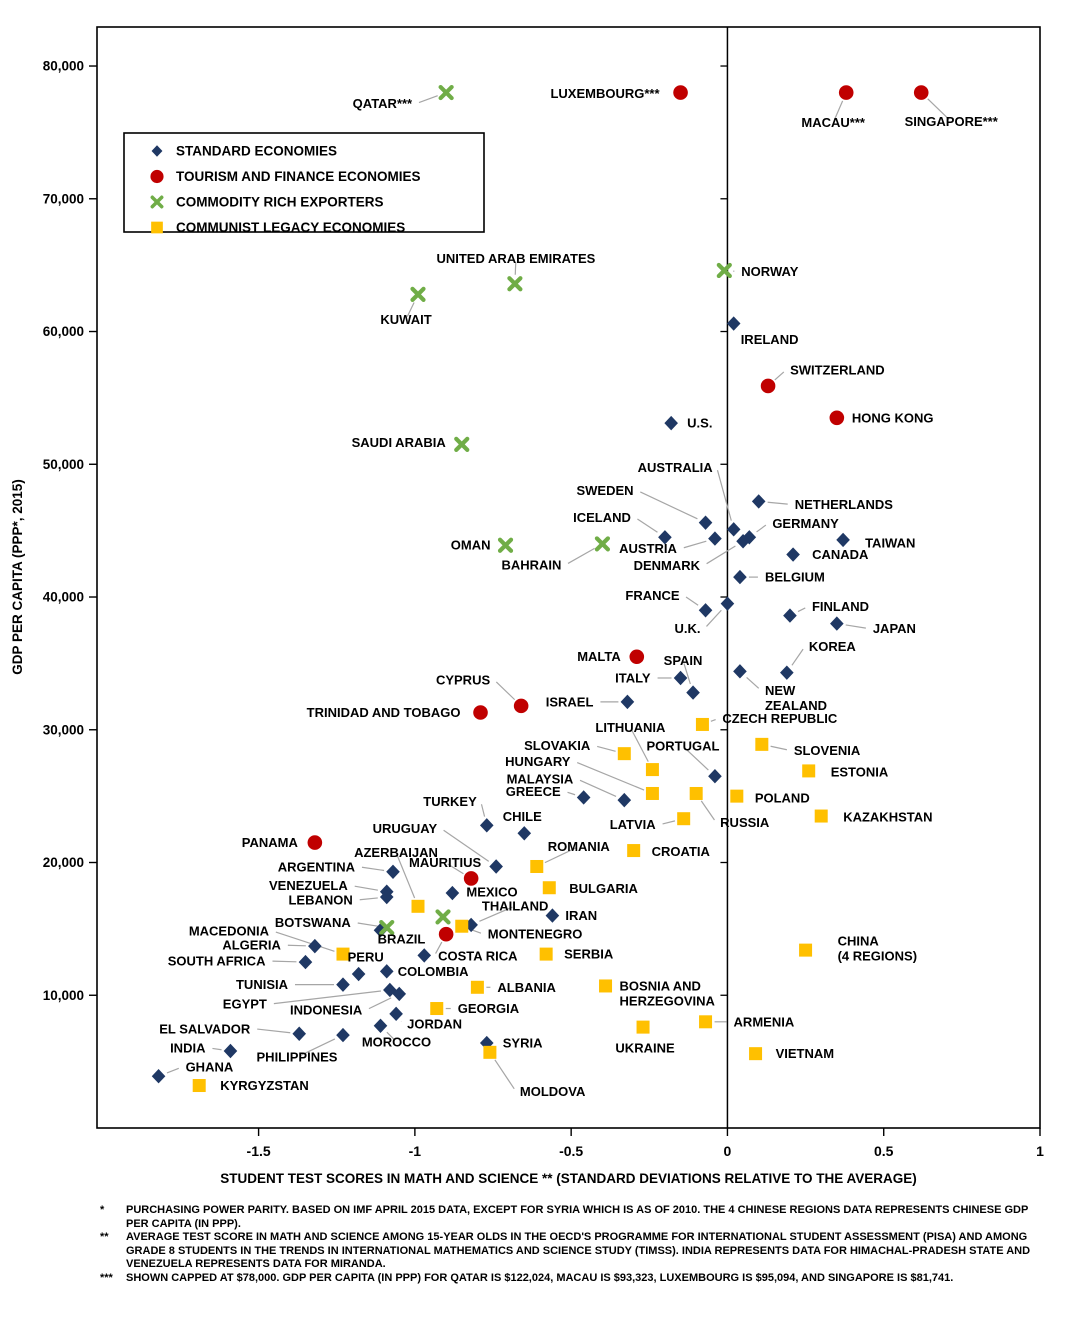 Image resolution: width=1080 pixels, height=1326 pixels. What do you see at coordinates (63, 862) in the screenshot?
I see `y-tick-label: 20,000` at bounding box center [63, 862].